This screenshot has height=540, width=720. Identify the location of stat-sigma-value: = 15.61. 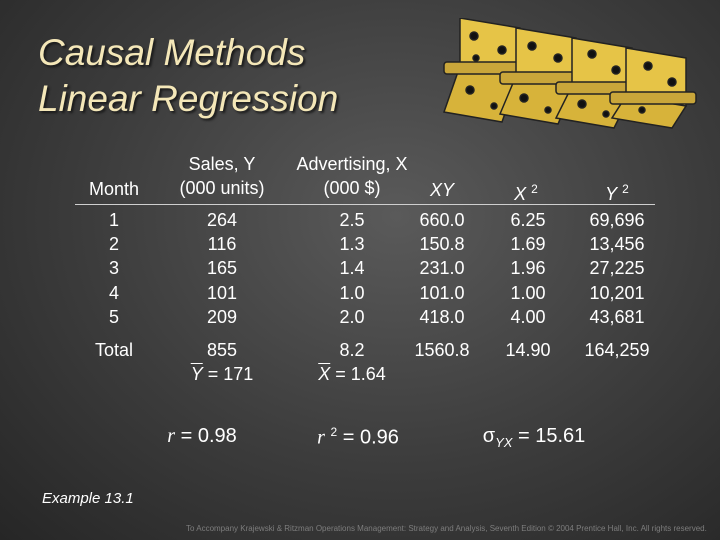
(551, 436).